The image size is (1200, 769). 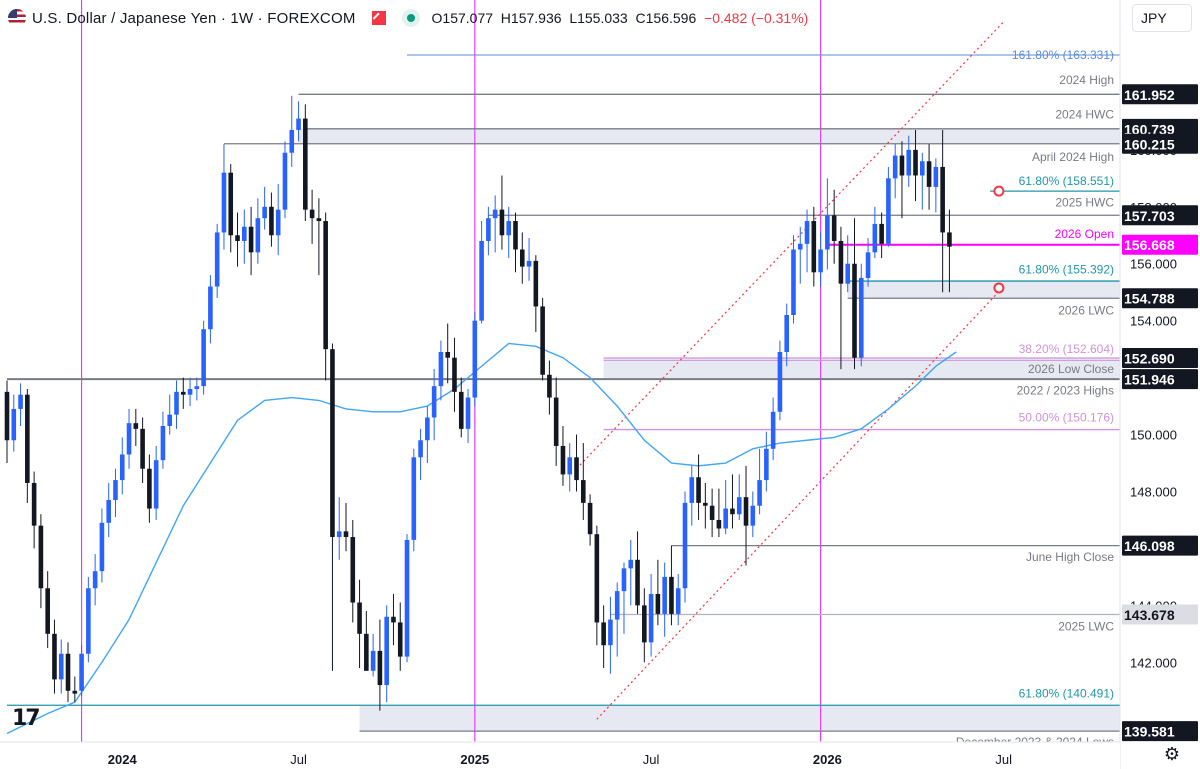 What do you see at coordinates (1065, 390) in the screenshot?
I see `annotation-11: 2022 / 2023 Highs` at bounding box center [1065, 390].